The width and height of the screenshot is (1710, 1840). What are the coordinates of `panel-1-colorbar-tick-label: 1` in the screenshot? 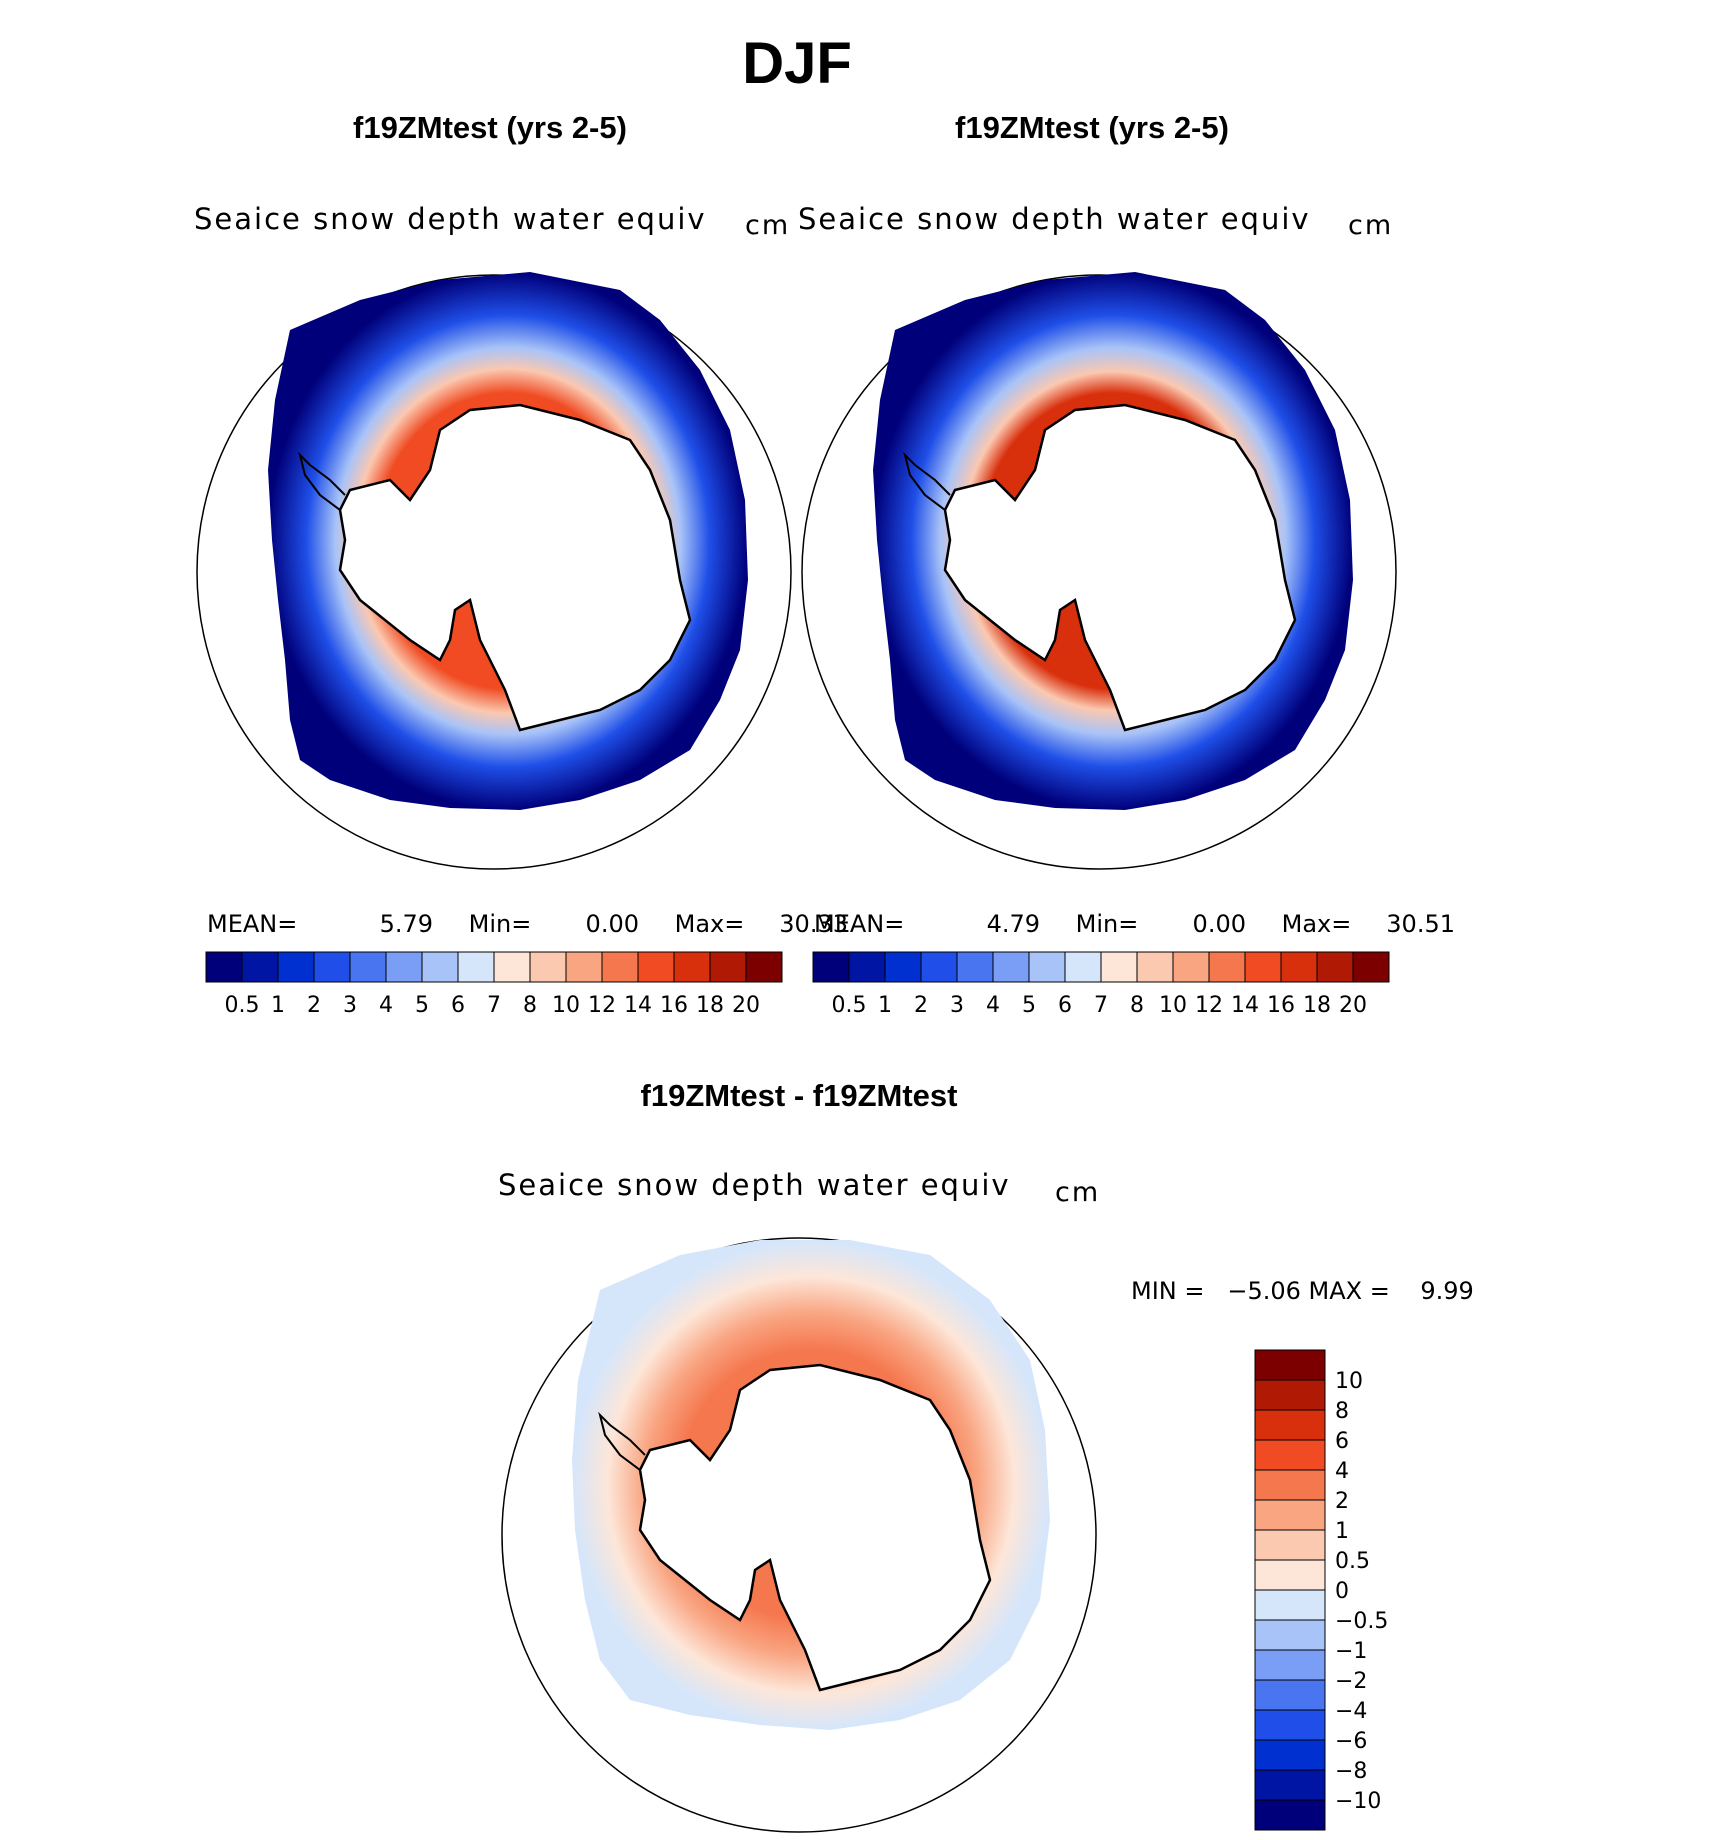 It's located at (278, 1005).